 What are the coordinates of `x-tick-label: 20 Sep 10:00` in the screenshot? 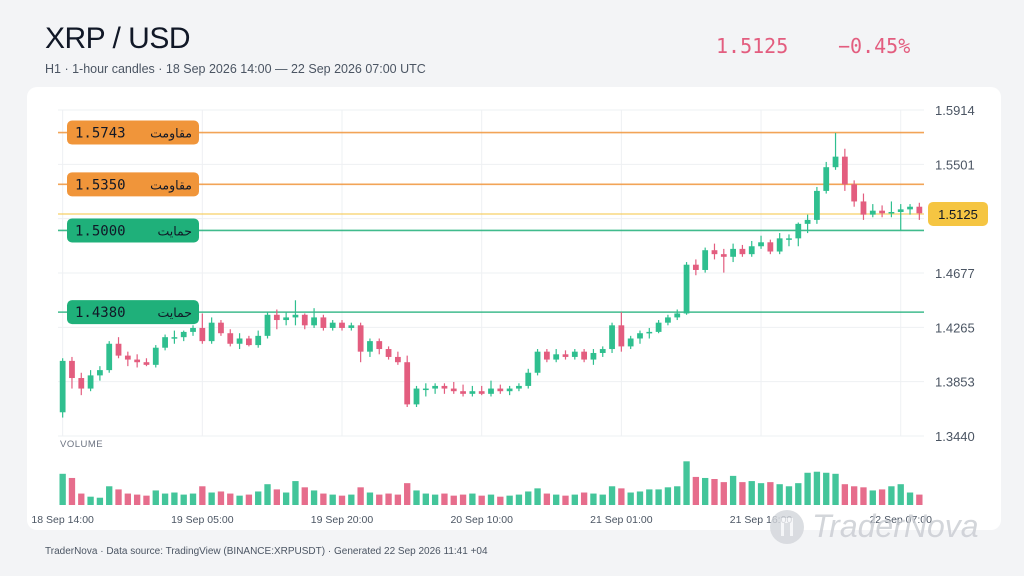 It's located at (481, 520).